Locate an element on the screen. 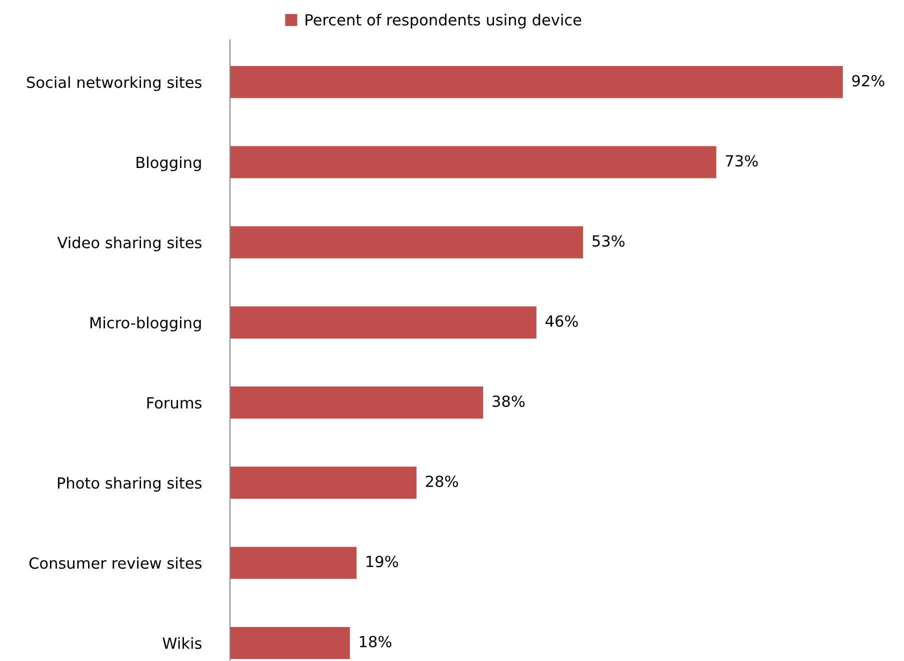  y-tick-label: Micro-blogging is located at coordinates (145, 324).